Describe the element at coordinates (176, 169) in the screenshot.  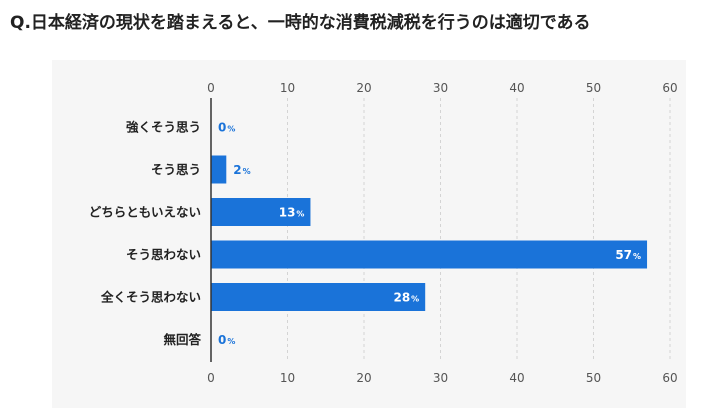
I see `category-label: そう思う` at that location.